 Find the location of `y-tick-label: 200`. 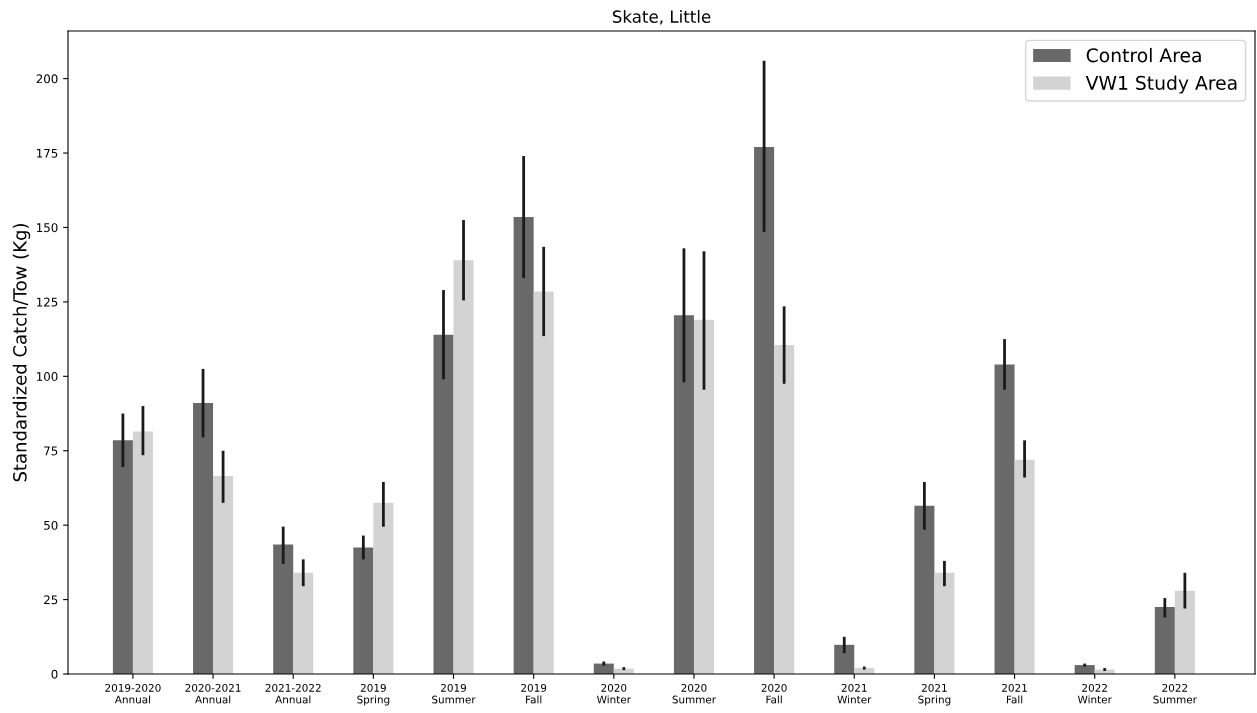

y-tick-label: 200 is located at coordinates (47, 79).